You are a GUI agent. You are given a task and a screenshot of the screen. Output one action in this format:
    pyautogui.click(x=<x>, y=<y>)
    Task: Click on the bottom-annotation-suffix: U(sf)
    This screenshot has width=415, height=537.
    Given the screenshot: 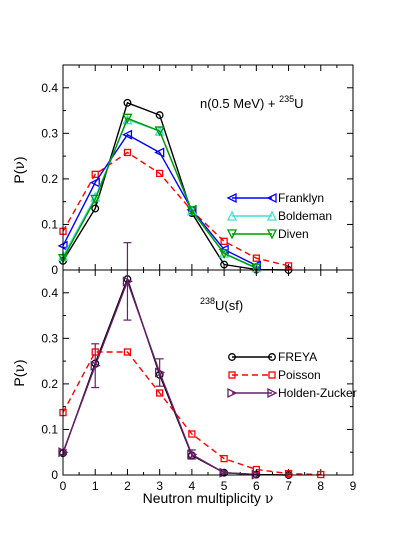 What is the action you would take?
    pyautogui.click(x=229, y=305)
    